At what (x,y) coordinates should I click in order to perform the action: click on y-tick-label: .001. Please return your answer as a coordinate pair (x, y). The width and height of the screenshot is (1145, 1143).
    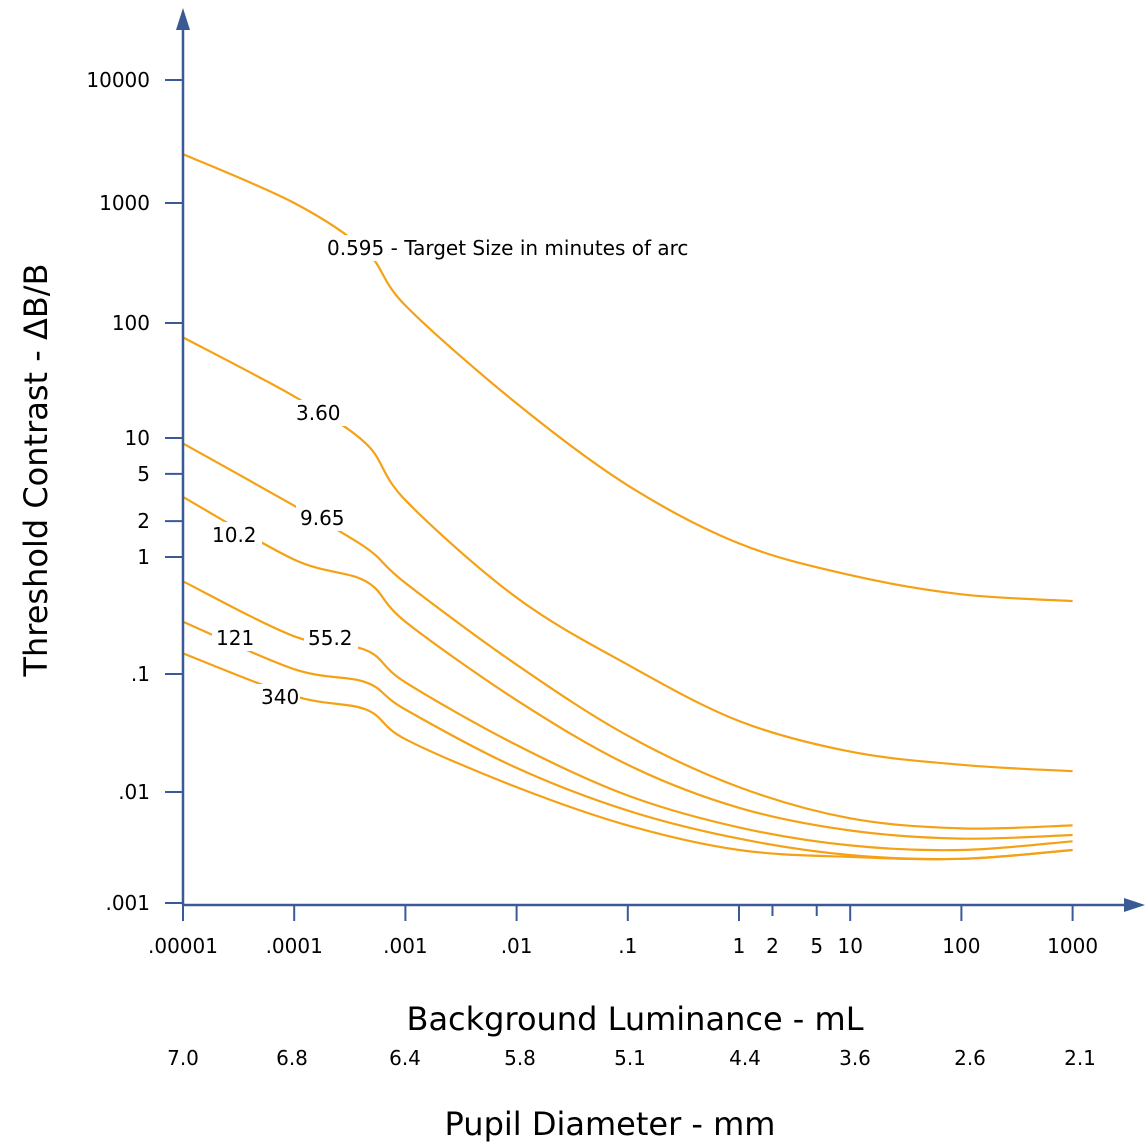
    Looking at the image, I should click on (127, 903).